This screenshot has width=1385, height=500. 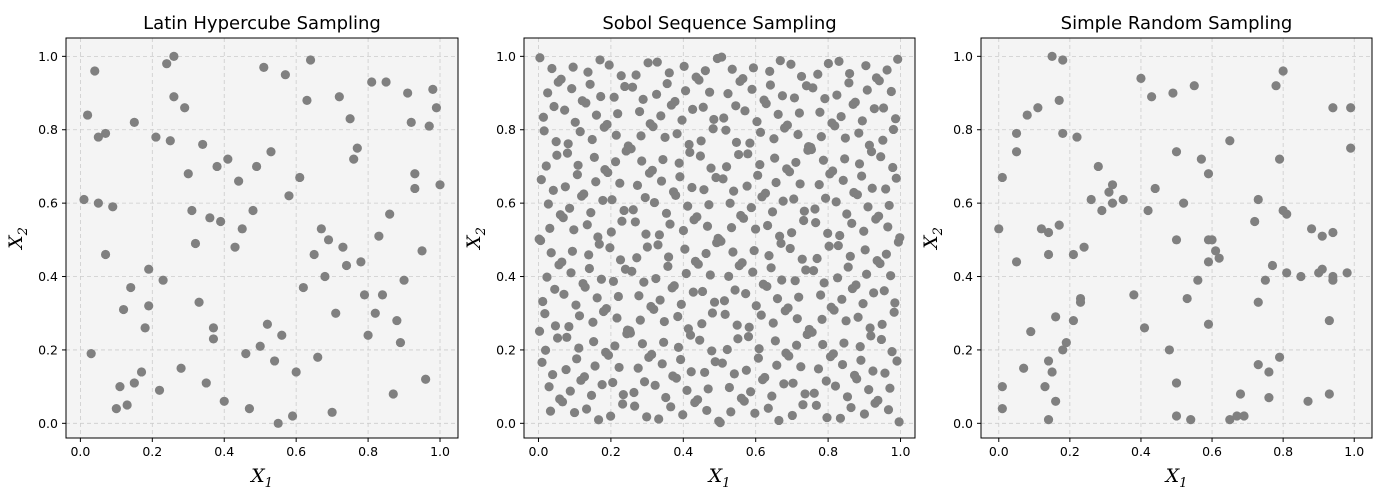 What do you see at coordinates (506, 276) in the screenshot?
I see `y-tick-label: 0.4` at bounding box center [506, 276].